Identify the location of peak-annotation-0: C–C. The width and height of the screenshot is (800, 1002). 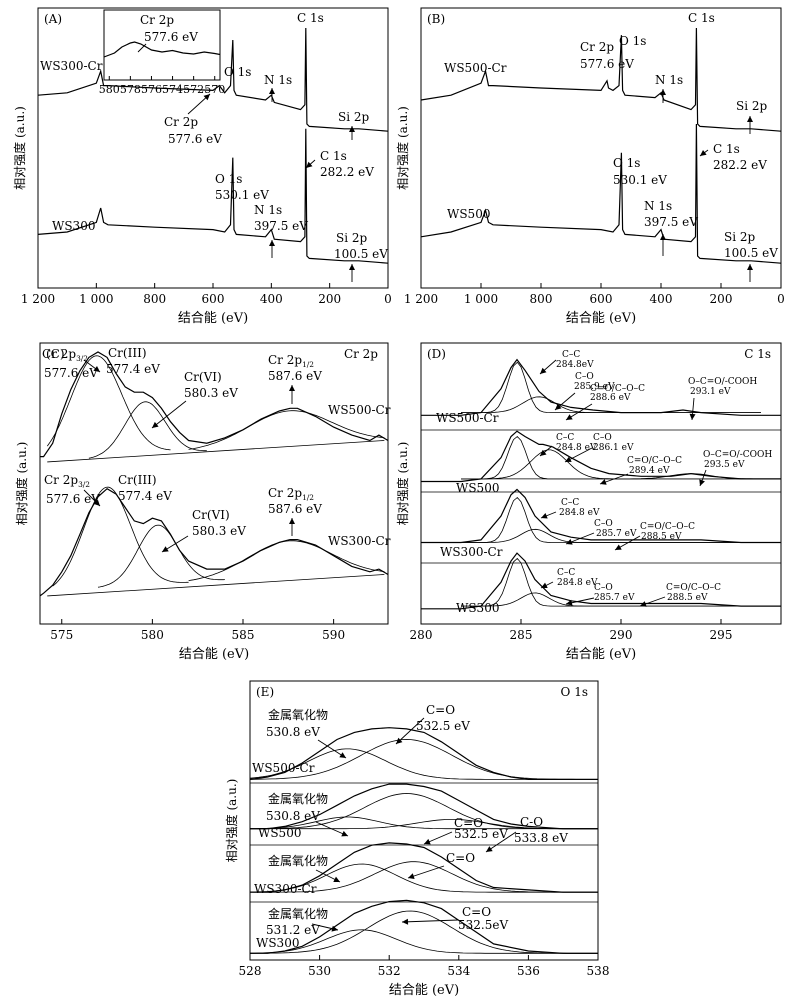
(571, 355).